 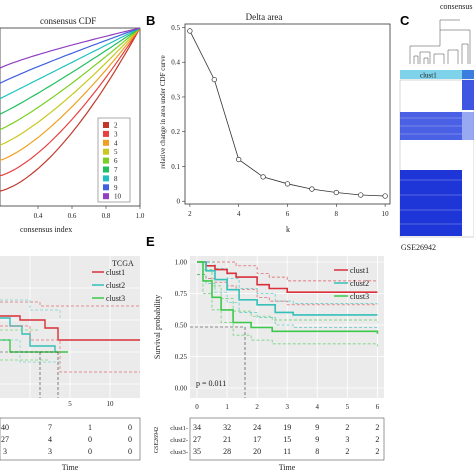 I want to click on panel-d: TCGA clust1 clust2 clust3 5 10, so click(x=70, y=364).